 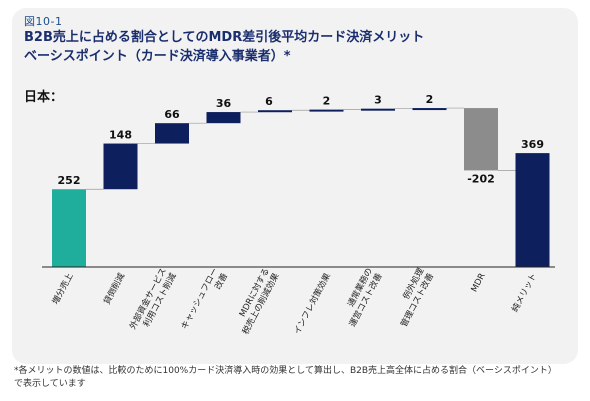 What do you see at coordinates (524, 292) in the screenshot?
I see `category-label-10: 純メリット` at bounding box center [524, 292].